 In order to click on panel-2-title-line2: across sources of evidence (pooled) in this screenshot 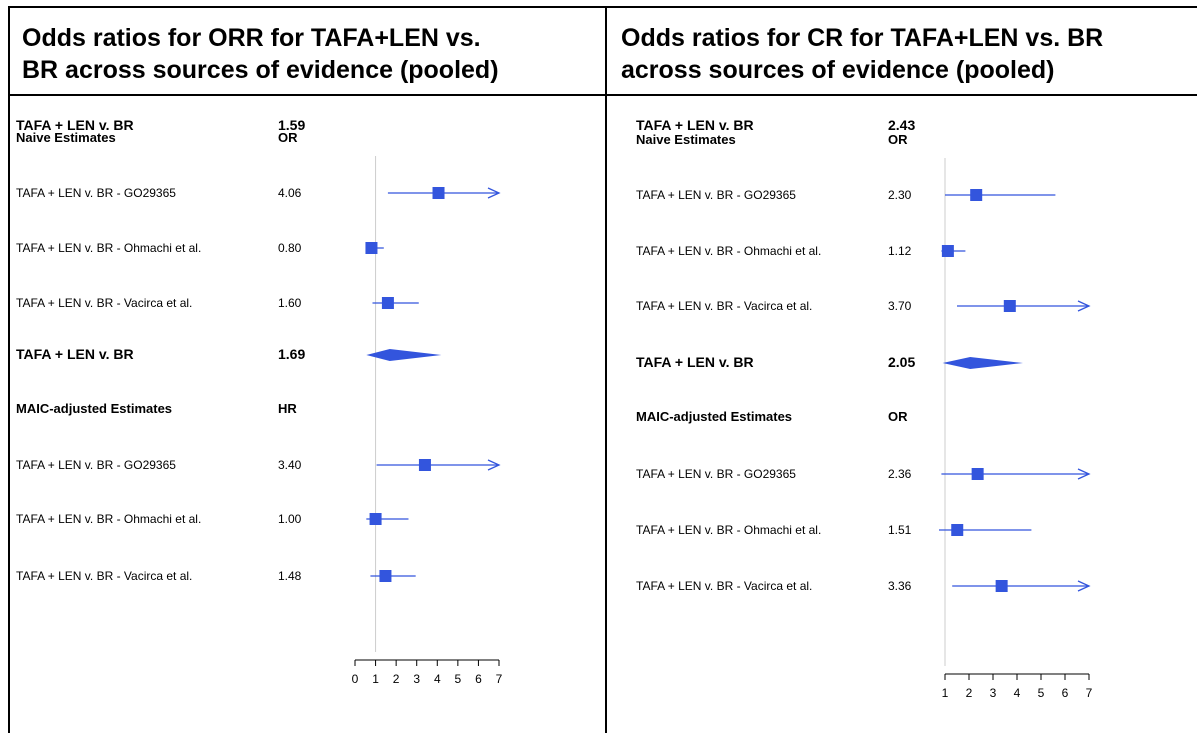, I will do `click(838, 70)`.